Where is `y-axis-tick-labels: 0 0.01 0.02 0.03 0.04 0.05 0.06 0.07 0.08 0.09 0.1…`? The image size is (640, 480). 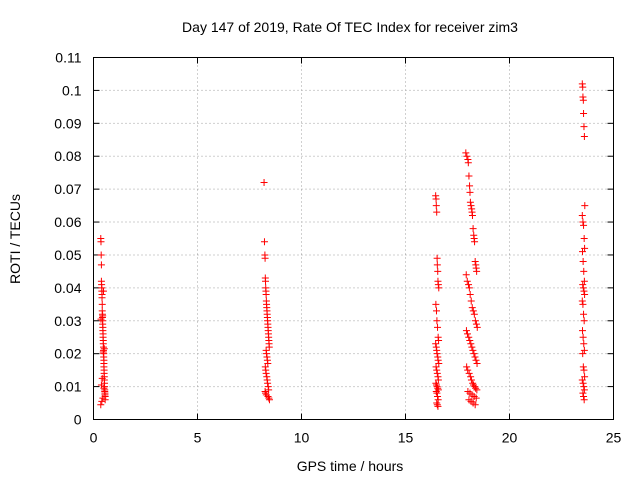 y-axis-tick-labels: 0 0.01 0.02 0.03 0.04 0.05 0.06 0.07 0.08 0.09 0.1… is located at coordinates (67, 239).